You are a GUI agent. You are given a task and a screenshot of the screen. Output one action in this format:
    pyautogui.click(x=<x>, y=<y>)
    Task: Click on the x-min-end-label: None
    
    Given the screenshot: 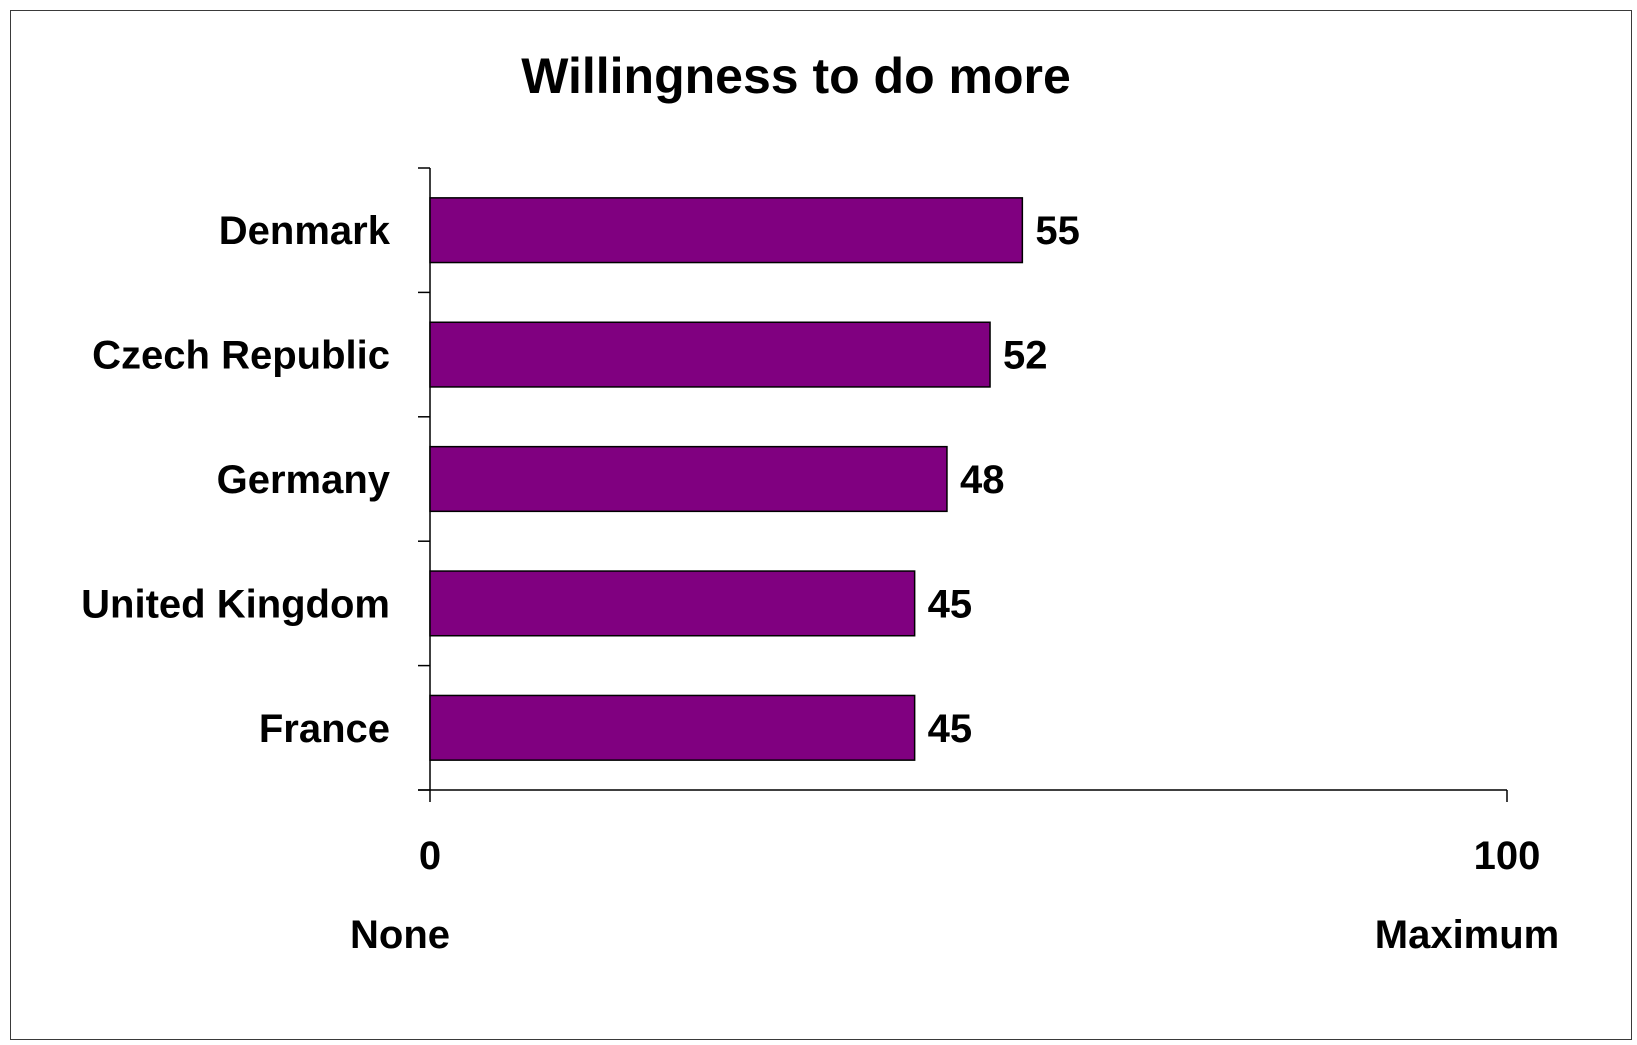 What is the action you would take?
    pyautogui.click(x=400, y=935)
    